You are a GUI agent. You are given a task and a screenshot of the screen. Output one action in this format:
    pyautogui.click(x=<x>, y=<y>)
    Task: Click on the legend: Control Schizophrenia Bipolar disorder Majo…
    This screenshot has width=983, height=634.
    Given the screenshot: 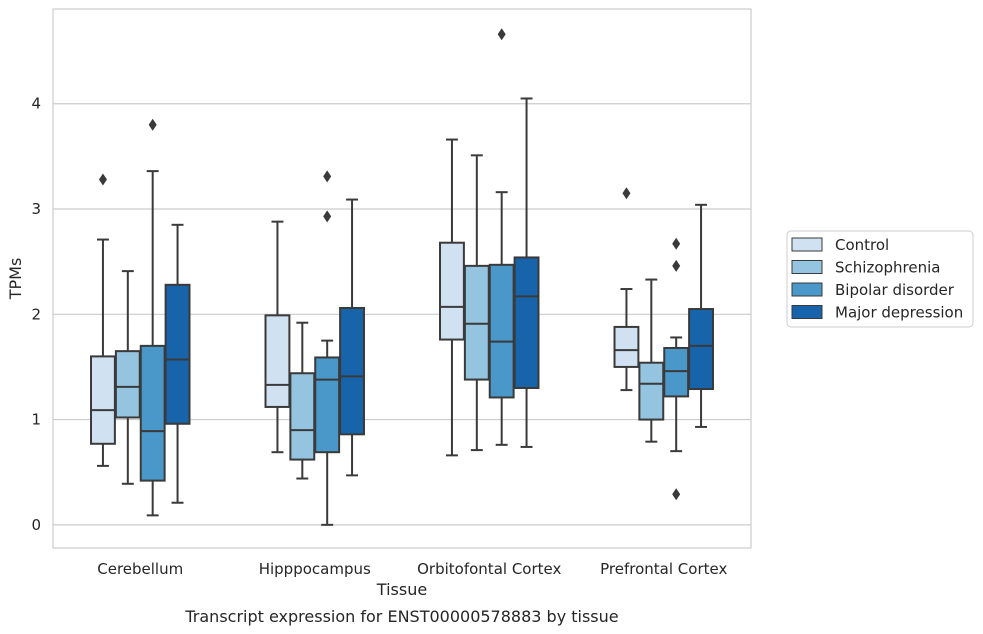 What is the action you would take?
    pyautogui.click(x=880, y=279)
    